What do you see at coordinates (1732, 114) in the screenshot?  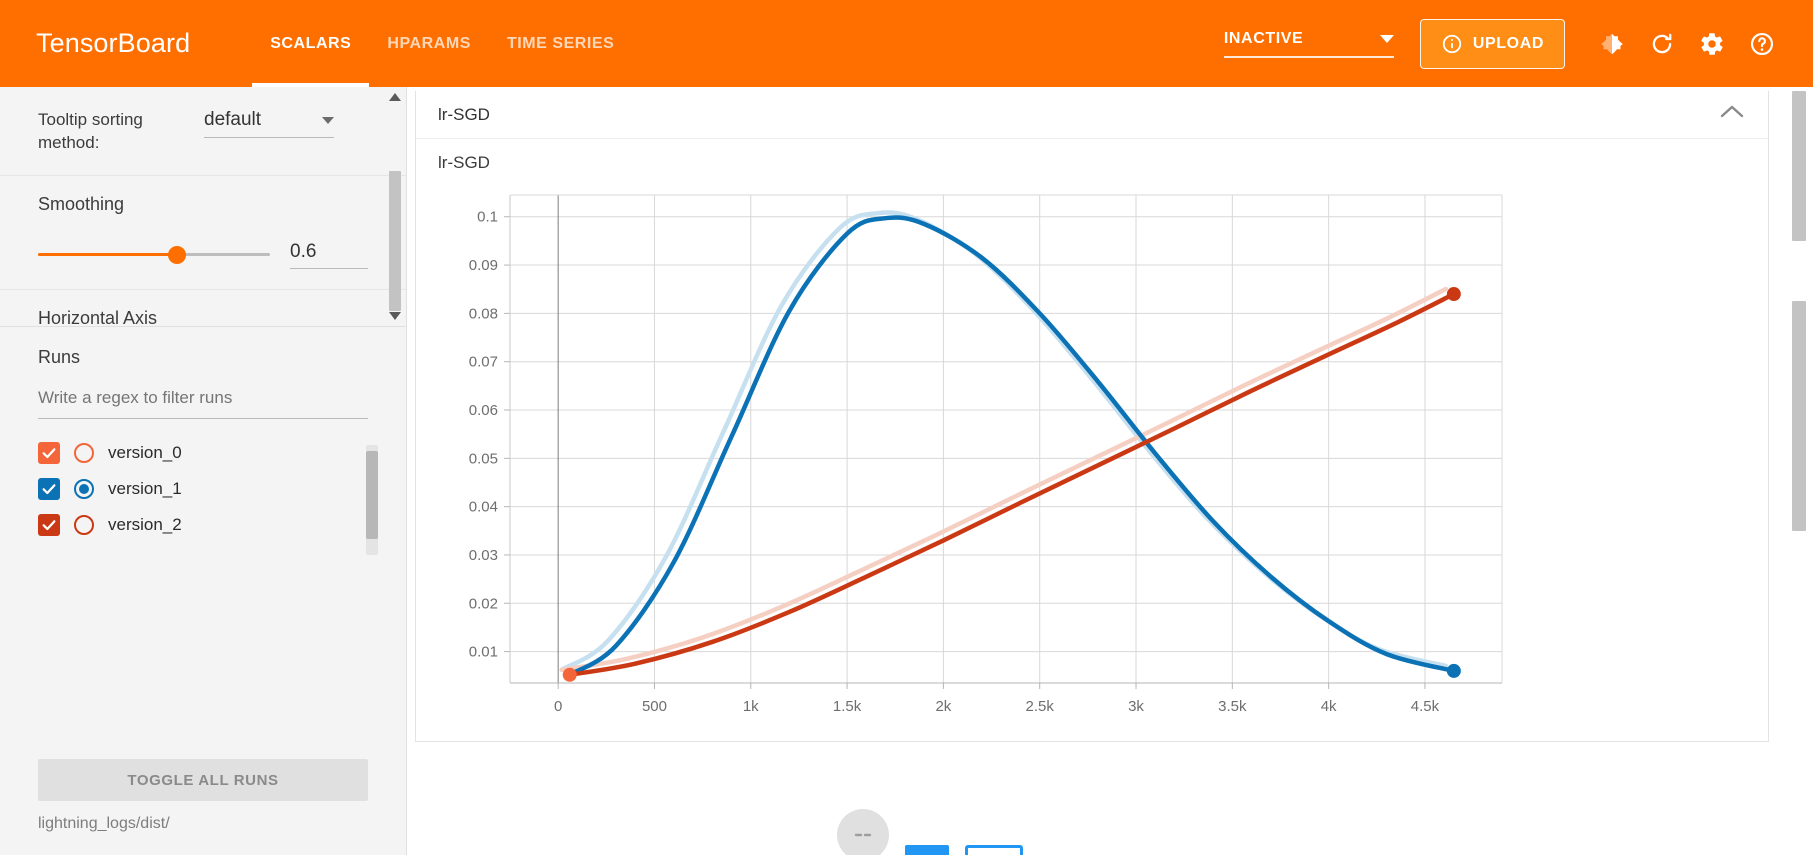 I see `chevron-up-icon` at bounding box center [1732, 114].